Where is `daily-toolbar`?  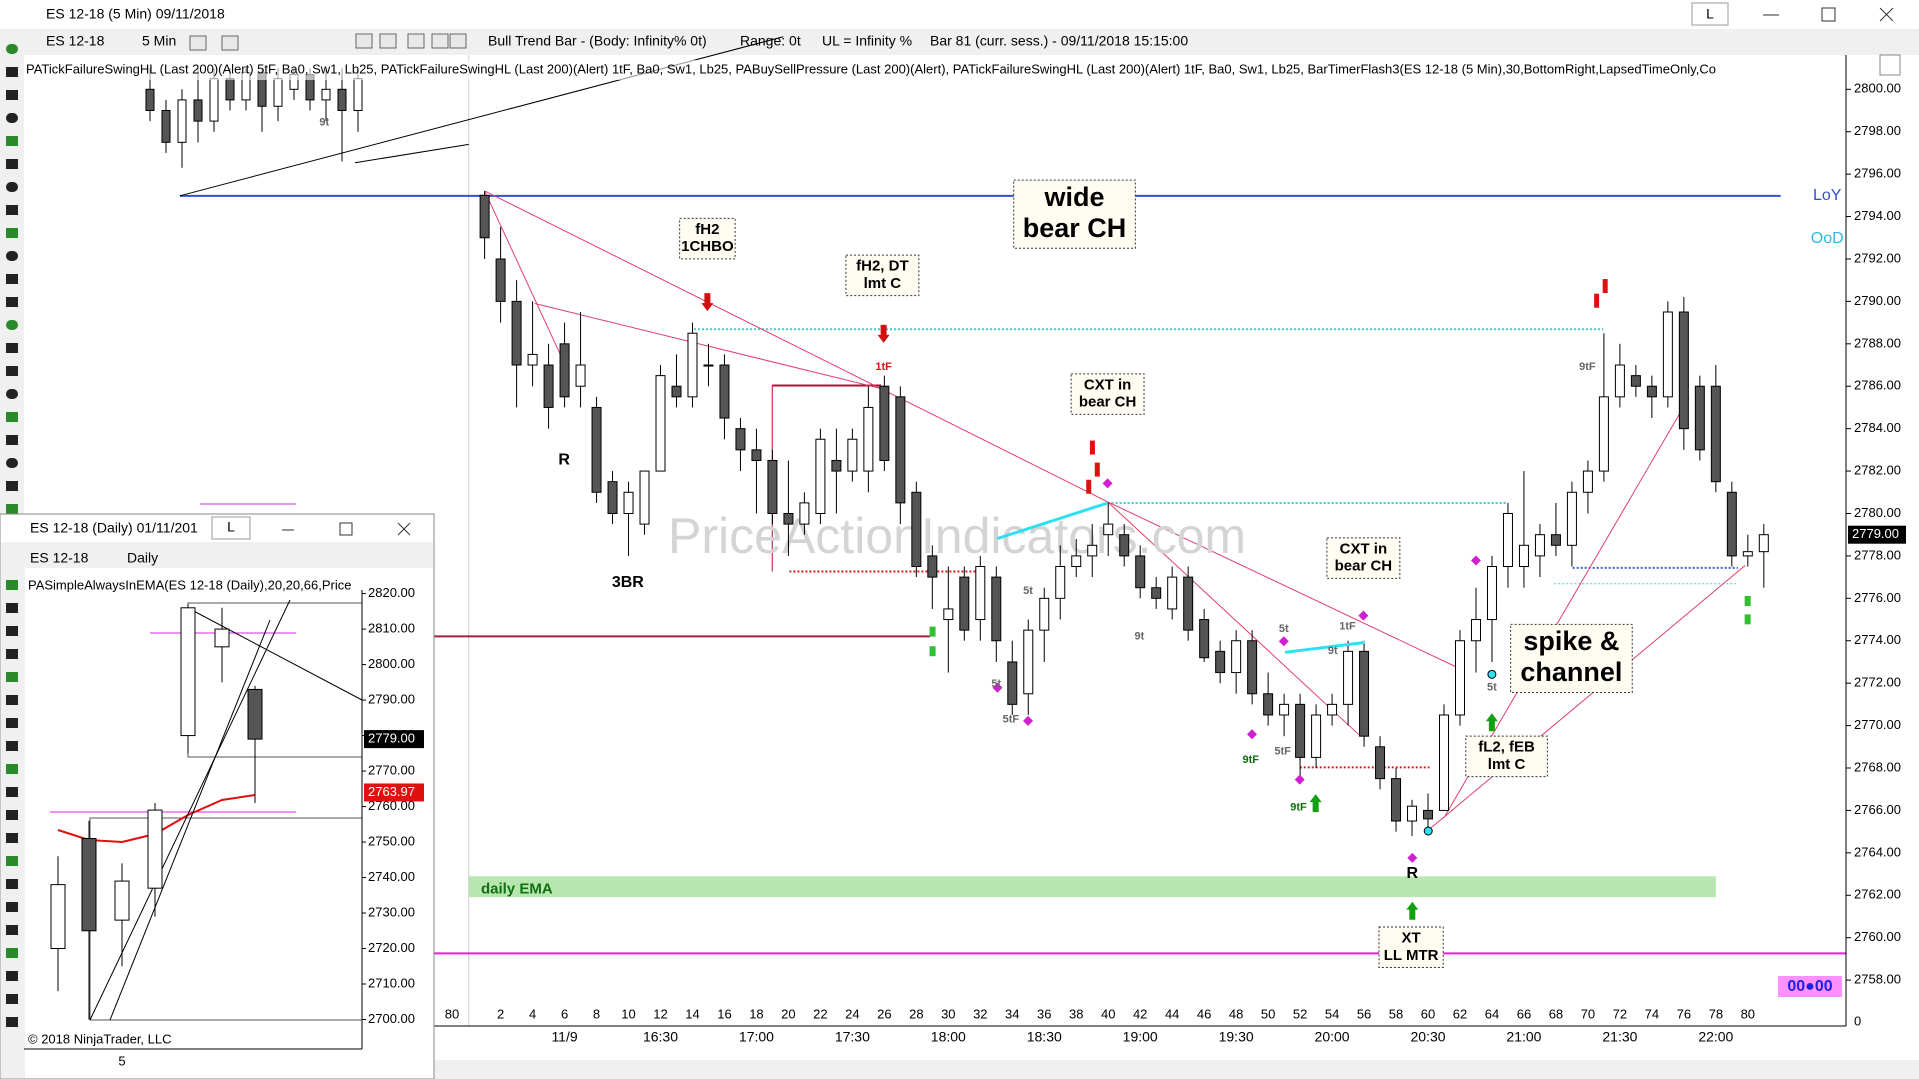 daily-toolbar is located at coordinates (217, 555).